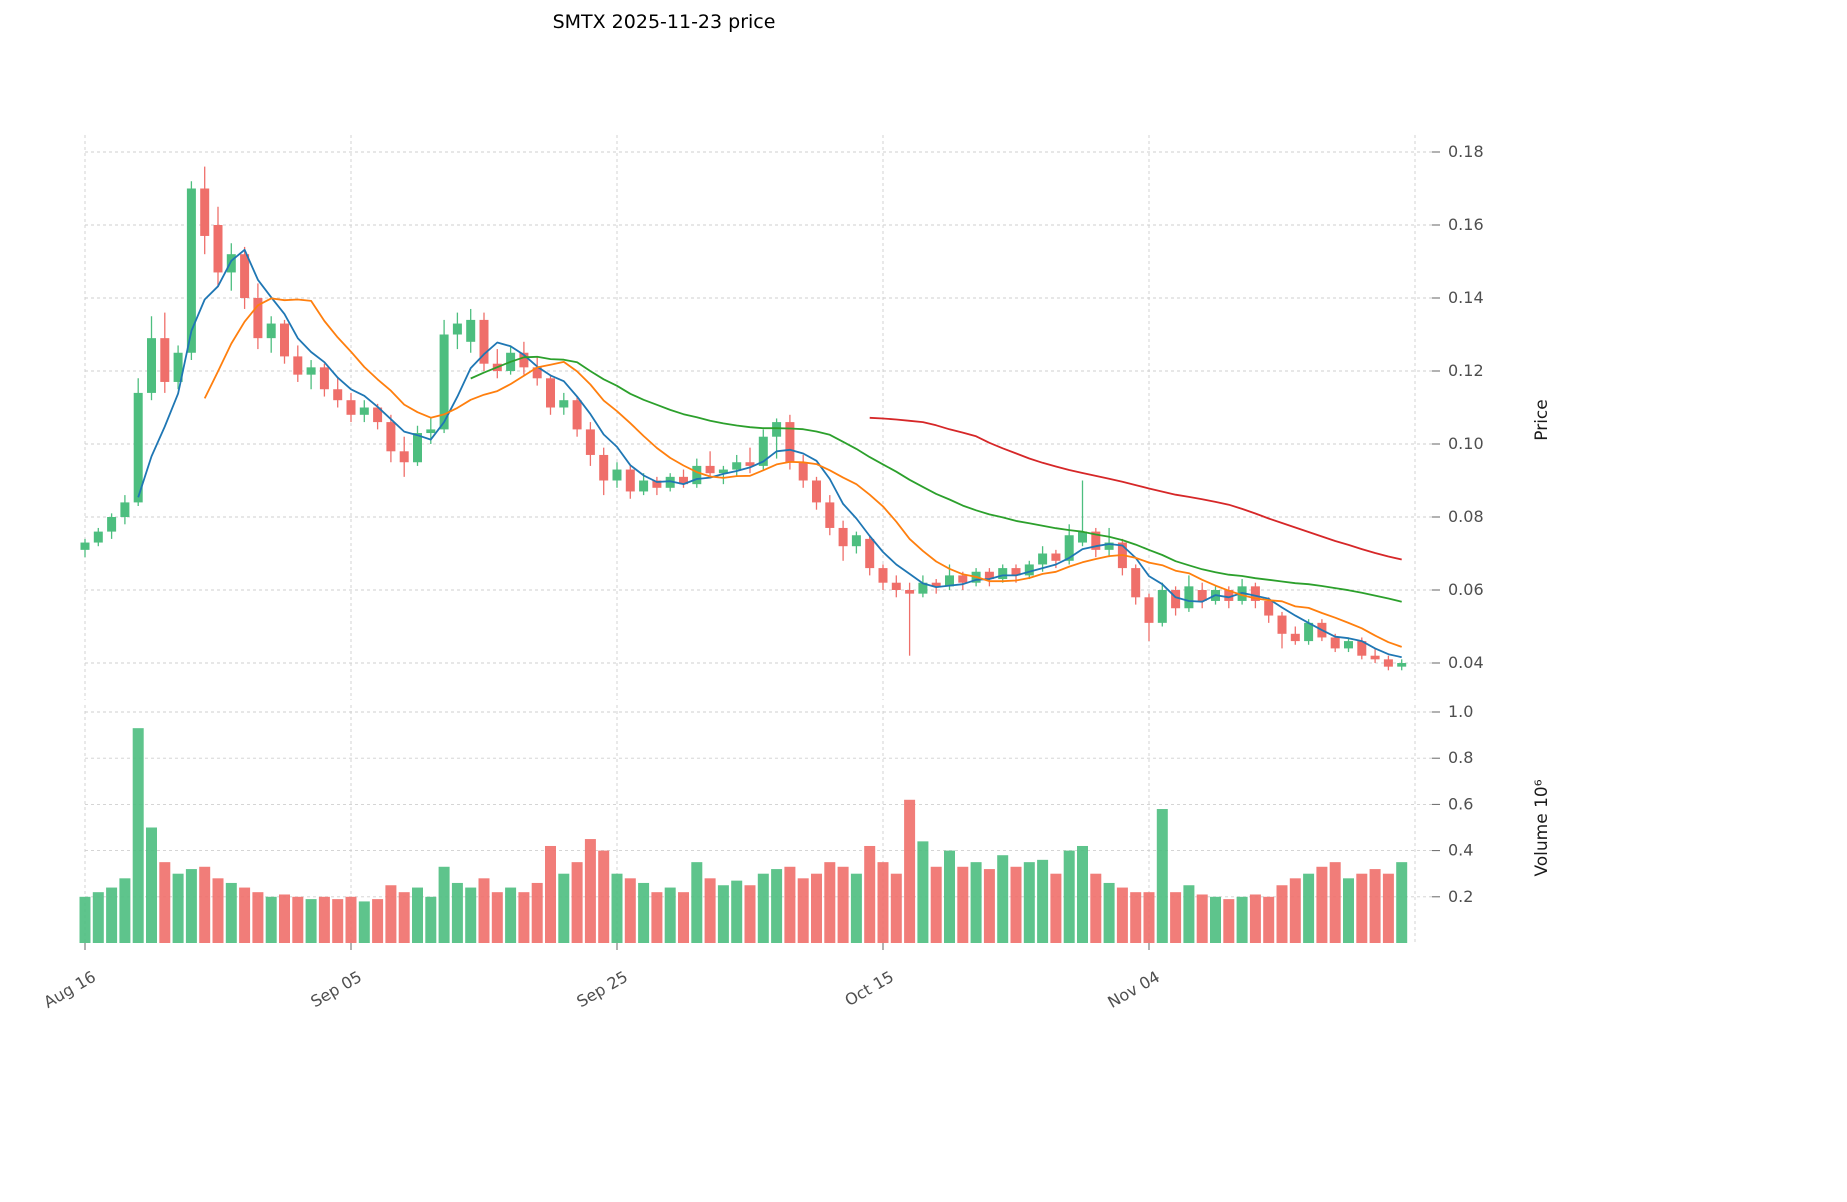  What do you see at coordinates (664, 22) in the screenshot?
I see `chart-title: SMTX 2025-11-23 price` at bounding box center [664, 22].